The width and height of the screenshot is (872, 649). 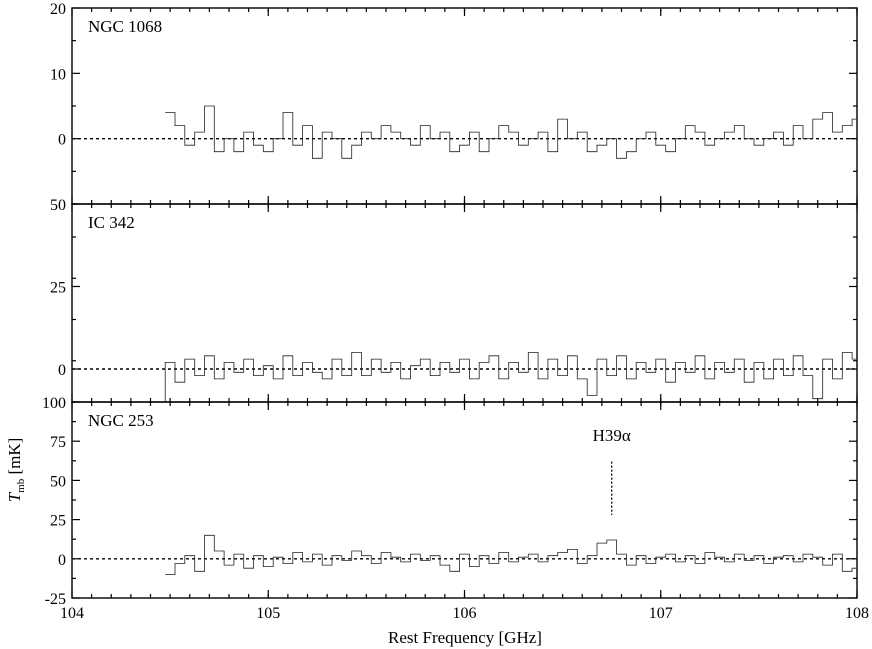 What do you see at coordinates (111, 222) in the screenshot?
I see `panel-label: IC 342` at bounding box center [111, 222].